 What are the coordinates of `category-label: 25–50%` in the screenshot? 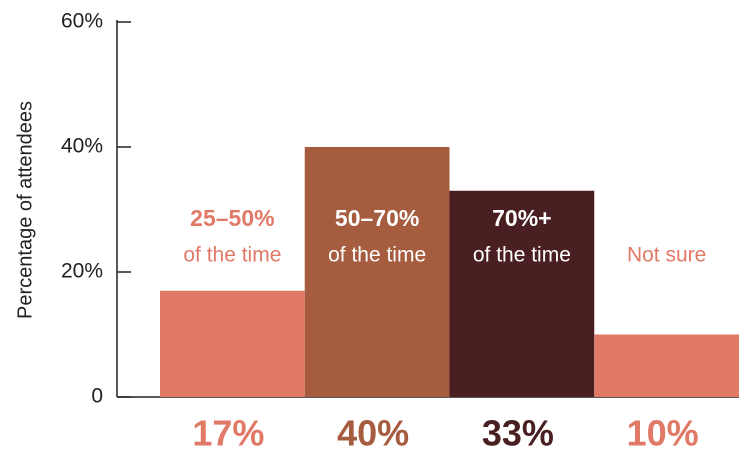 It's located at (232, 218).